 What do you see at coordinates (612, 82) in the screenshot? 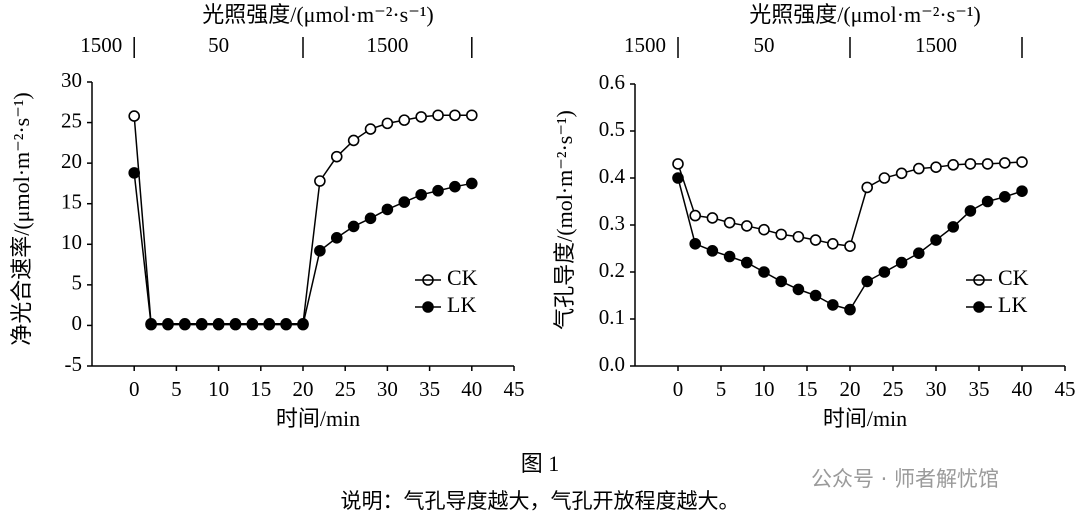
I see `y-tick-label: 0.6` at bounding box center [612, 82].